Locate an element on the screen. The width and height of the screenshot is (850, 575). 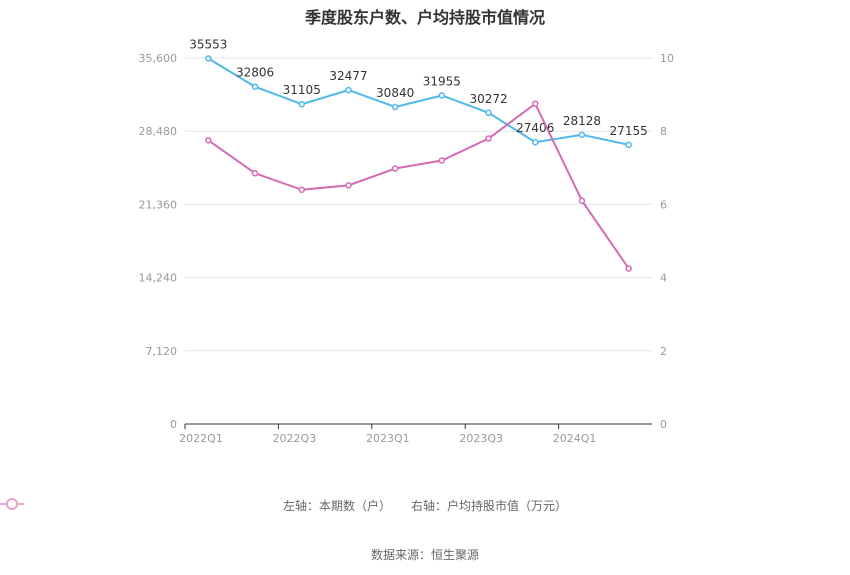
legend-item-left: 左轴：本期数（户） is located at coordinates (195, 505).